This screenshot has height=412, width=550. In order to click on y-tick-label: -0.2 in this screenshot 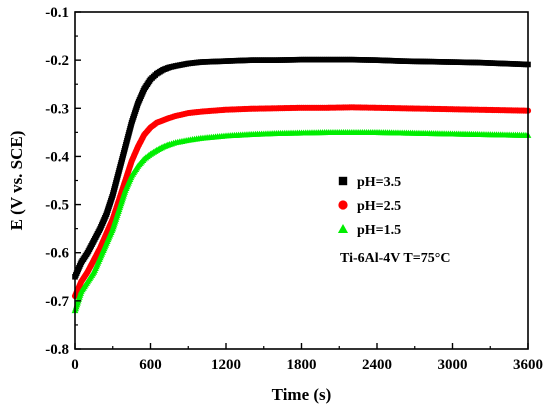, I will do `click(57, 61)`.